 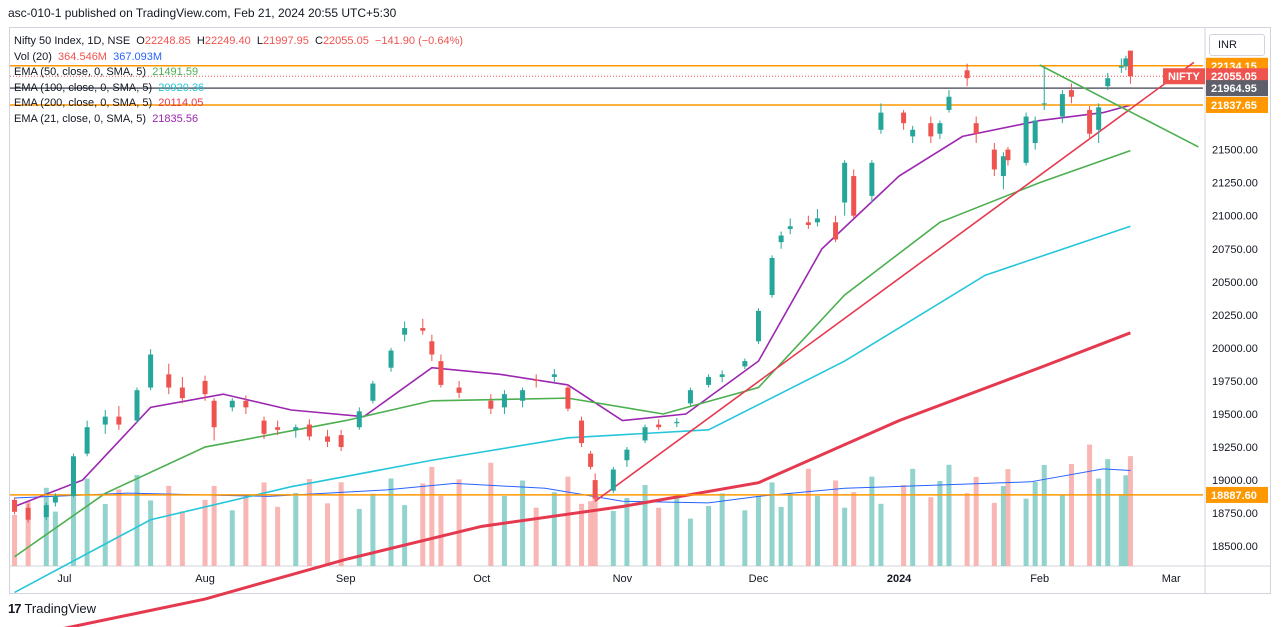 What do you see at coordinates (1234, 106) in the screenshot?
I see `price-label-text: 21837.65` at bounding box center [1234, 106].